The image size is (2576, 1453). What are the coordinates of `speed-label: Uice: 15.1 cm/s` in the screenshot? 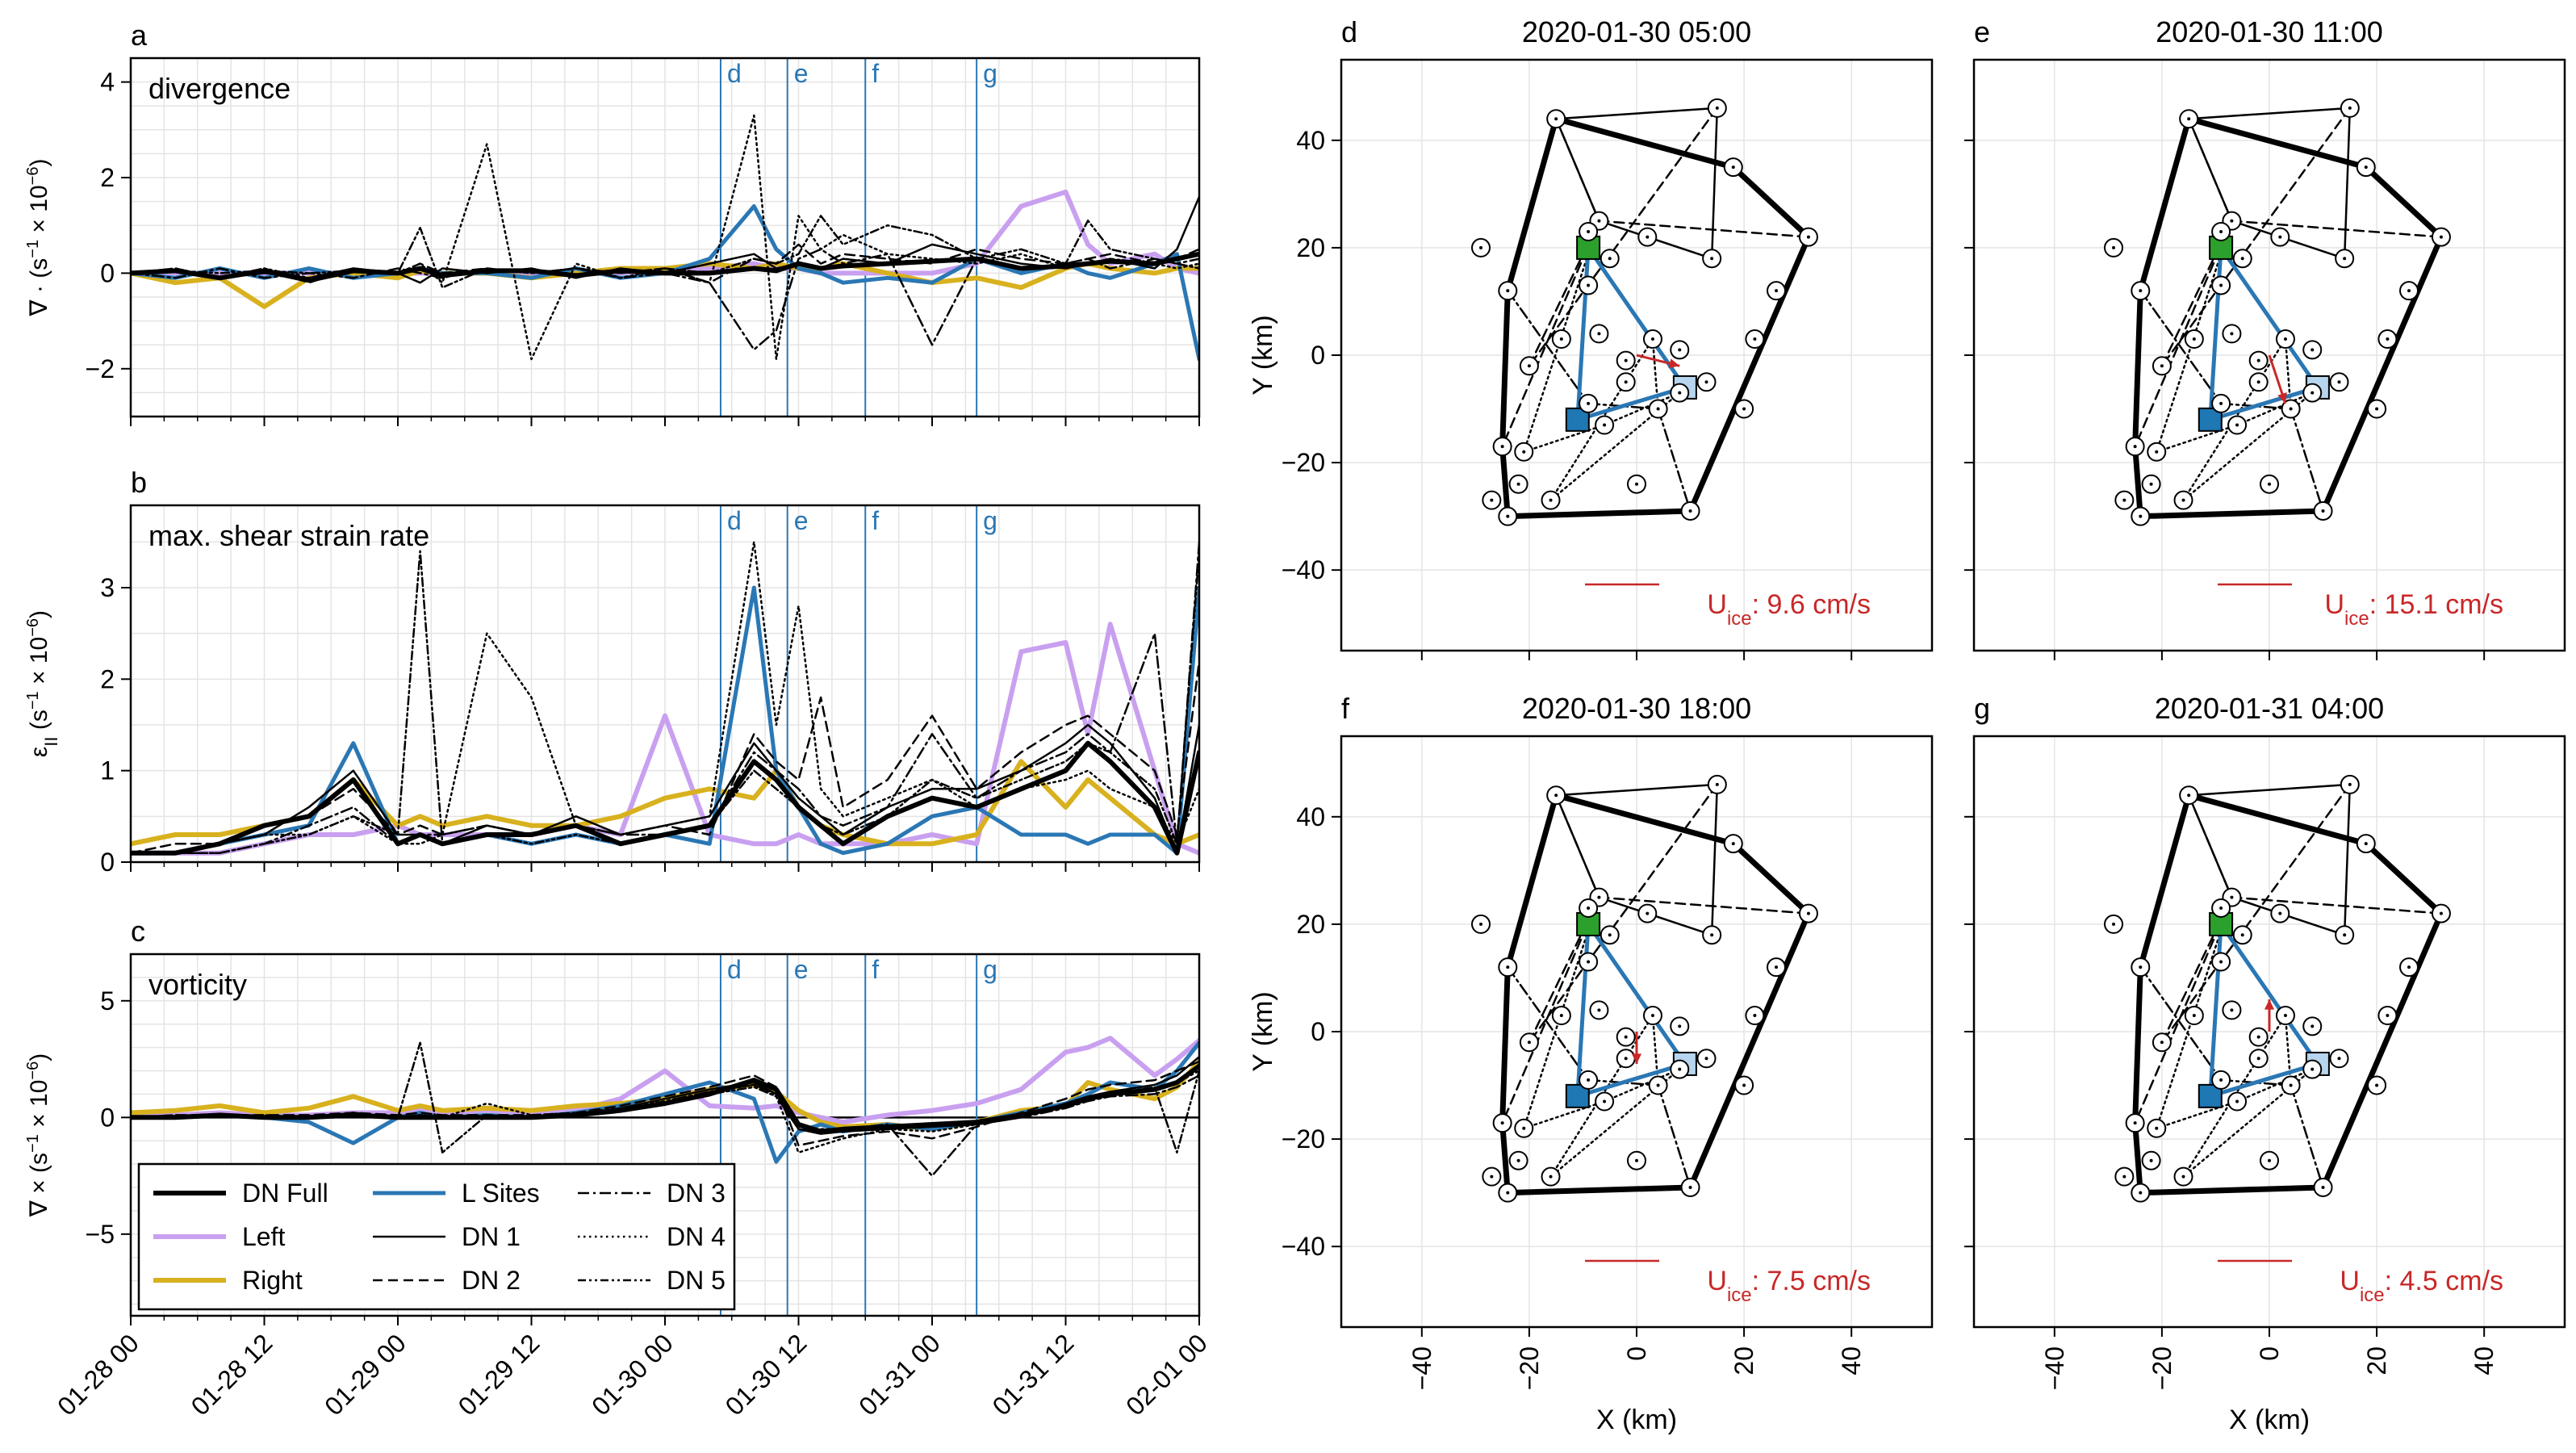 It's located at (2413, 609).